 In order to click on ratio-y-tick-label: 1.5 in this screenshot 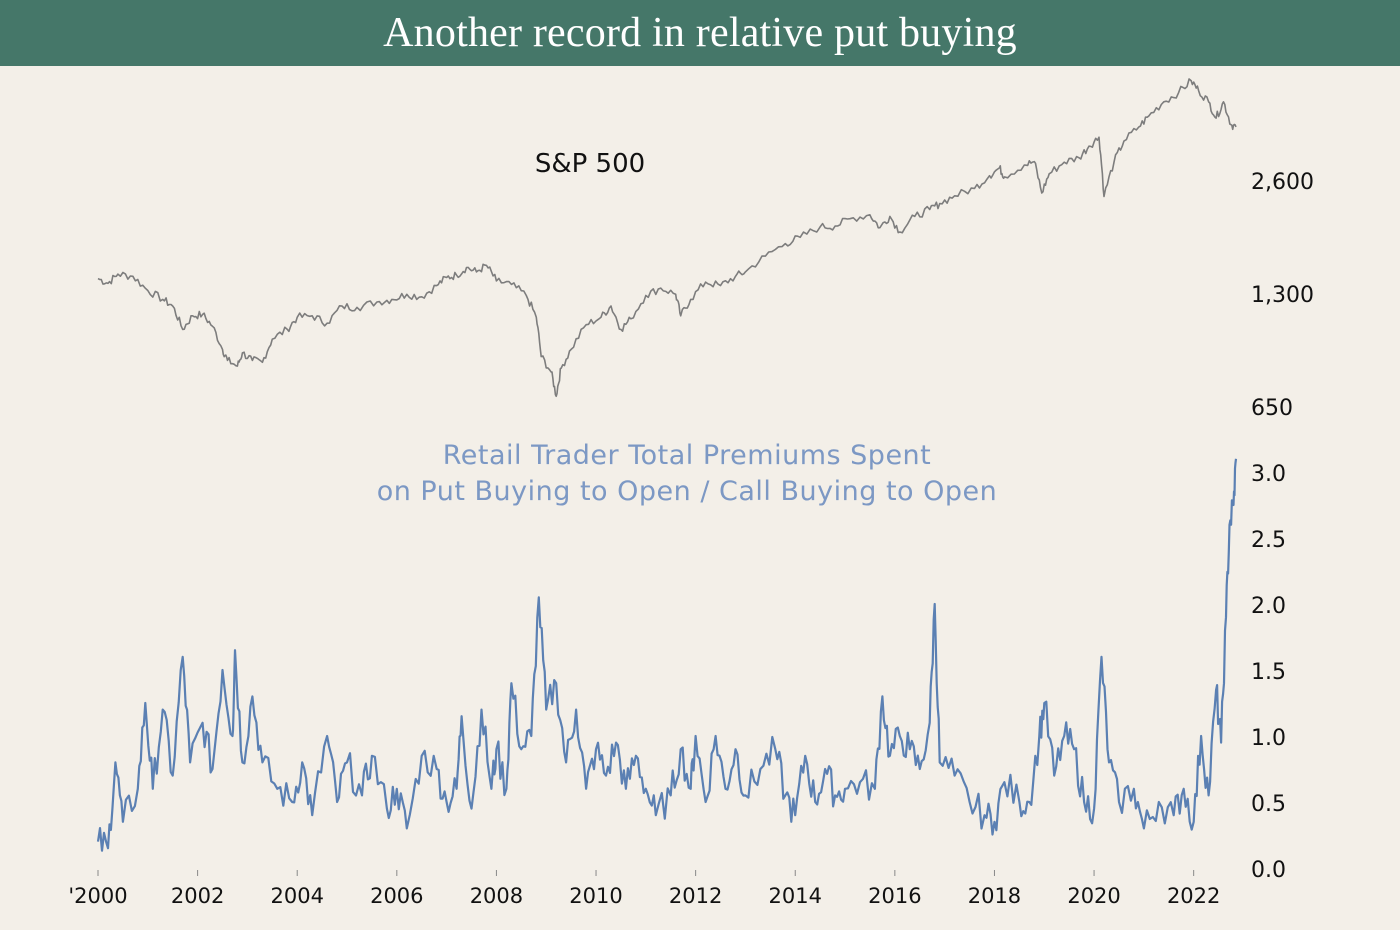, I will do `click(1268, 672)`.